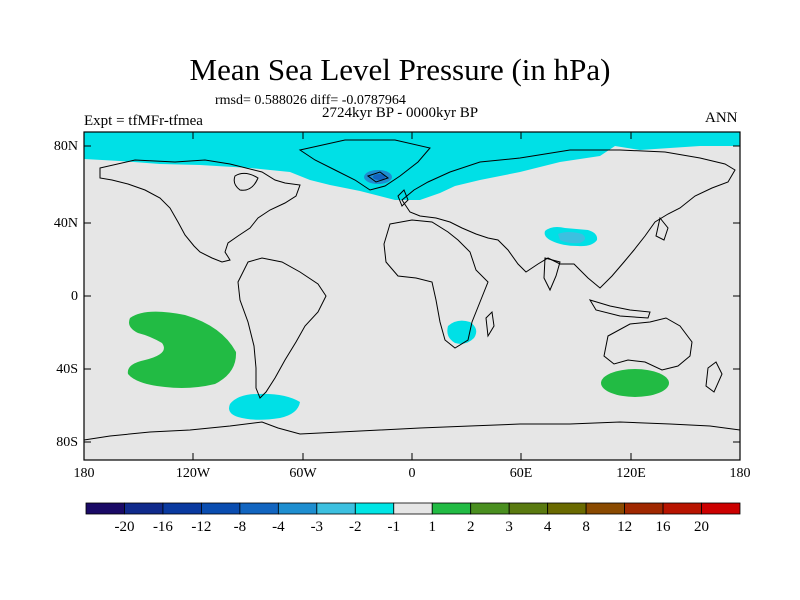 Image resolution: width=800 pixels, height=600 pixels. What do you see at coordinates (264, 406) in the screenshot?
I see `drake-anomaly` at bounding box center [264, 406].